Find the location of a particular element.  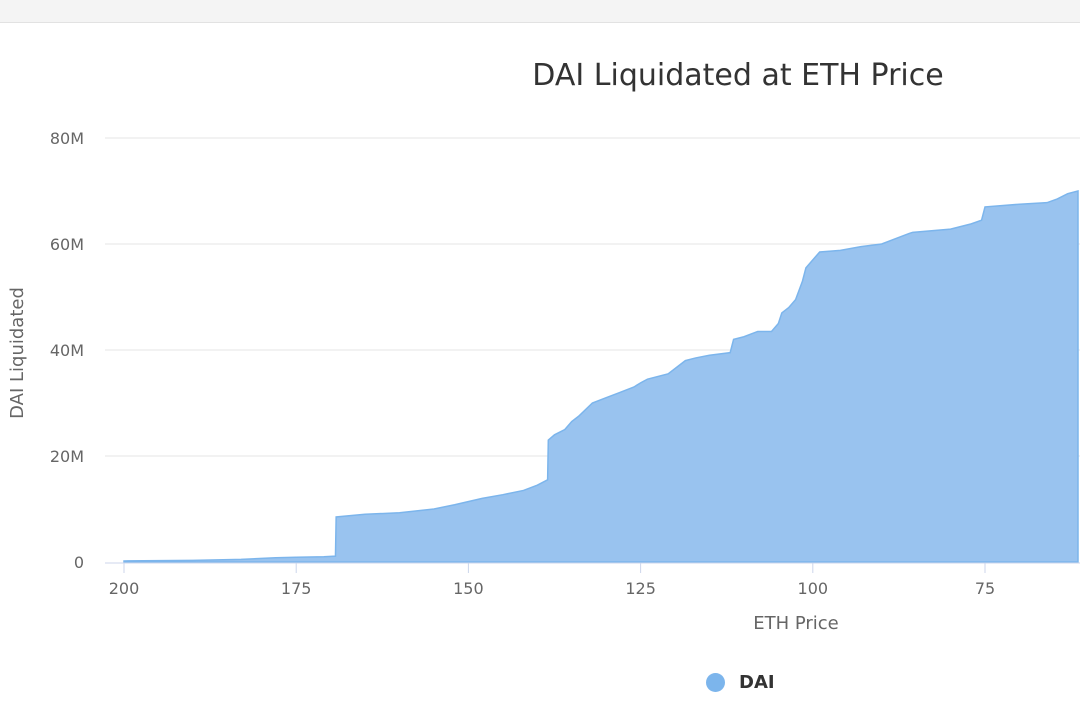

legend-label: DAI is located at coordinates (757, 682).